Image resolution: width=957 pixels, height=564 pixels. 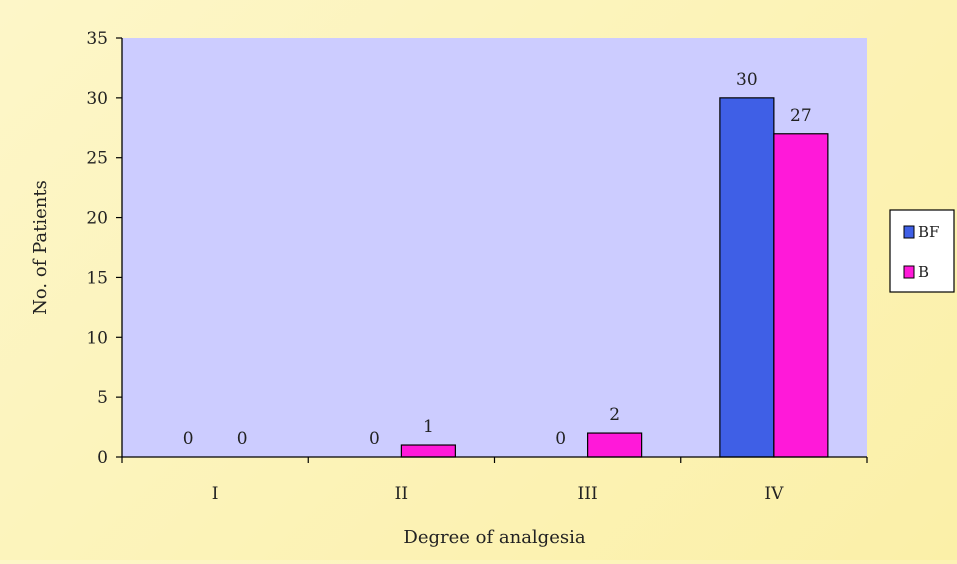 What do you see at coordinates (747, 80) in the screenshot?
I see `data-label: 30` at bounding box center [747, 80].